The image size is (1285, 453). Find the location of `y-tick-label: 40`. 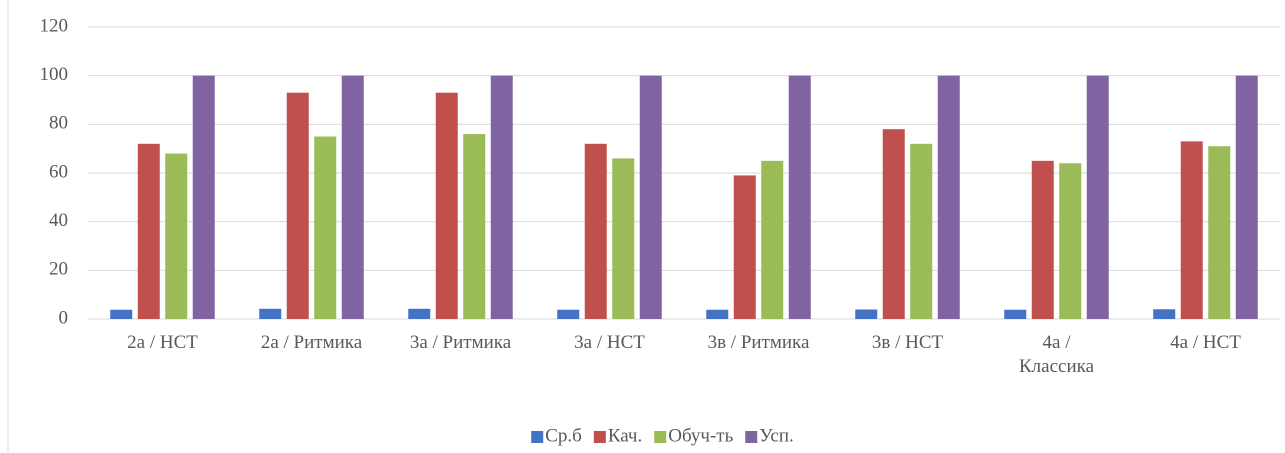

y-tick-label: 40 is located at coordinates (58, 220).